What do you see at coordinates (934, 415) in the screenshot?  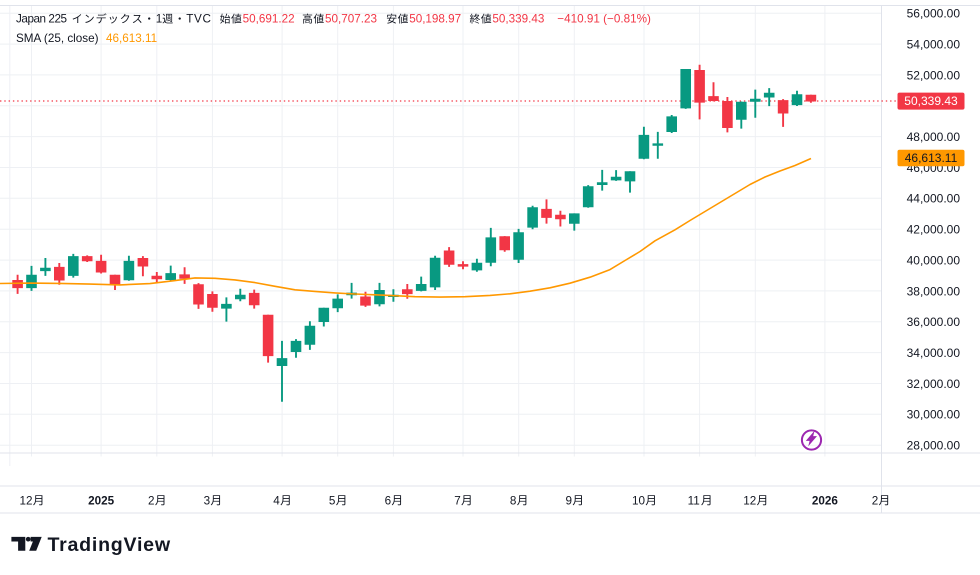 I see `svg-text: 30,000.00` at bounding box center [934, 415].